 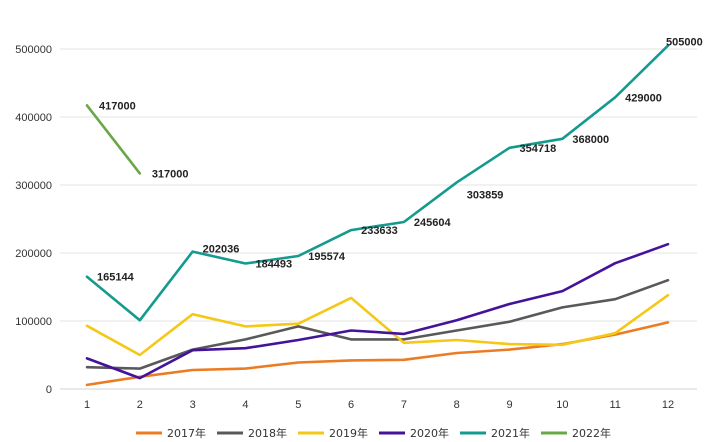 What do you see at coordinates (49, 390) in the screenshot?
I see `y-tick-label: 0` at bounding box center [49, 390].